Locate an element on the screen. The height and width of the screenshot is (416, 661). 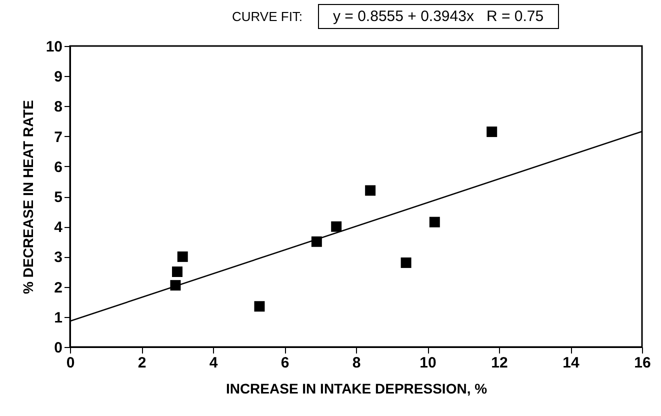
x-tick-label: 2 is located at coordinates (142, 363).